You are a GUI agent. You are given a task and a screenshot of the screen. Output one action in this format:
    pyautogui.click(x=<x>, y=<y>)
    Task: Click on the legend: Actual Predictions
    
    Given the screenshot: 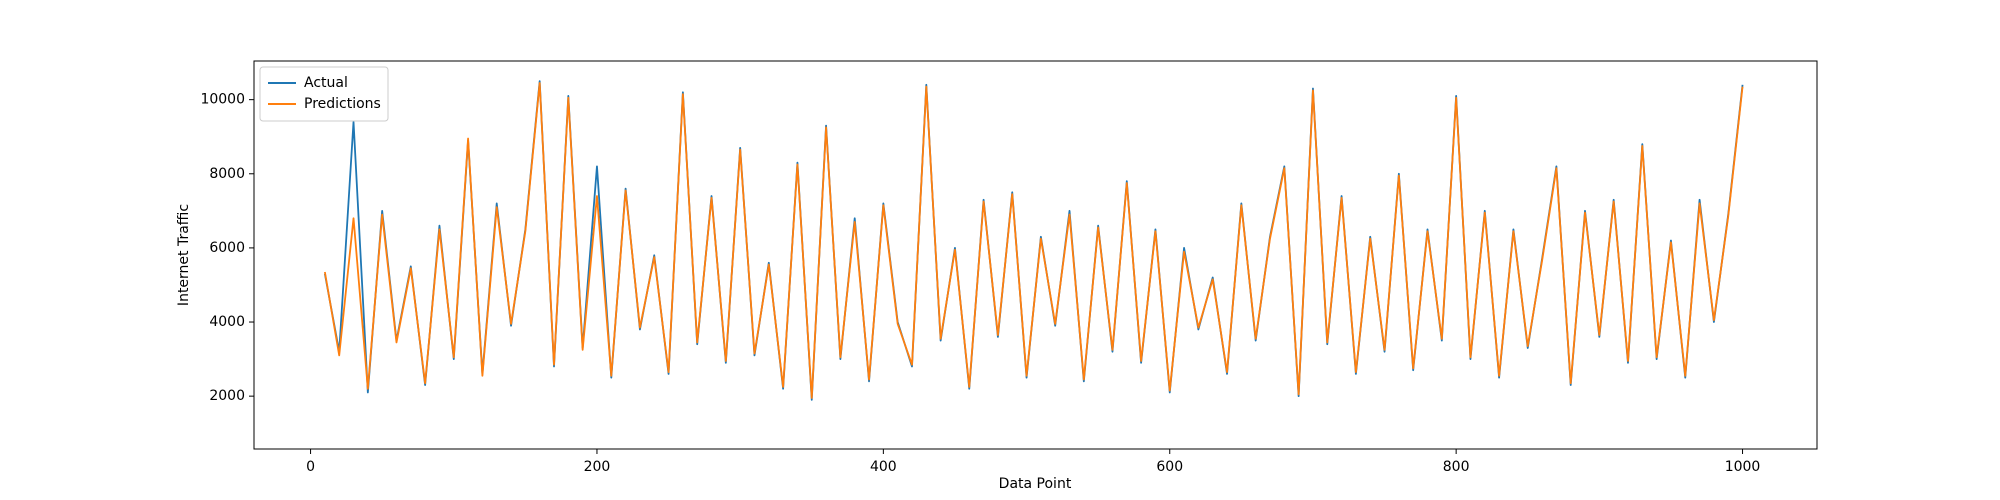 What is the action you would take?
    pyautogui.click(x=324, y=94)
    